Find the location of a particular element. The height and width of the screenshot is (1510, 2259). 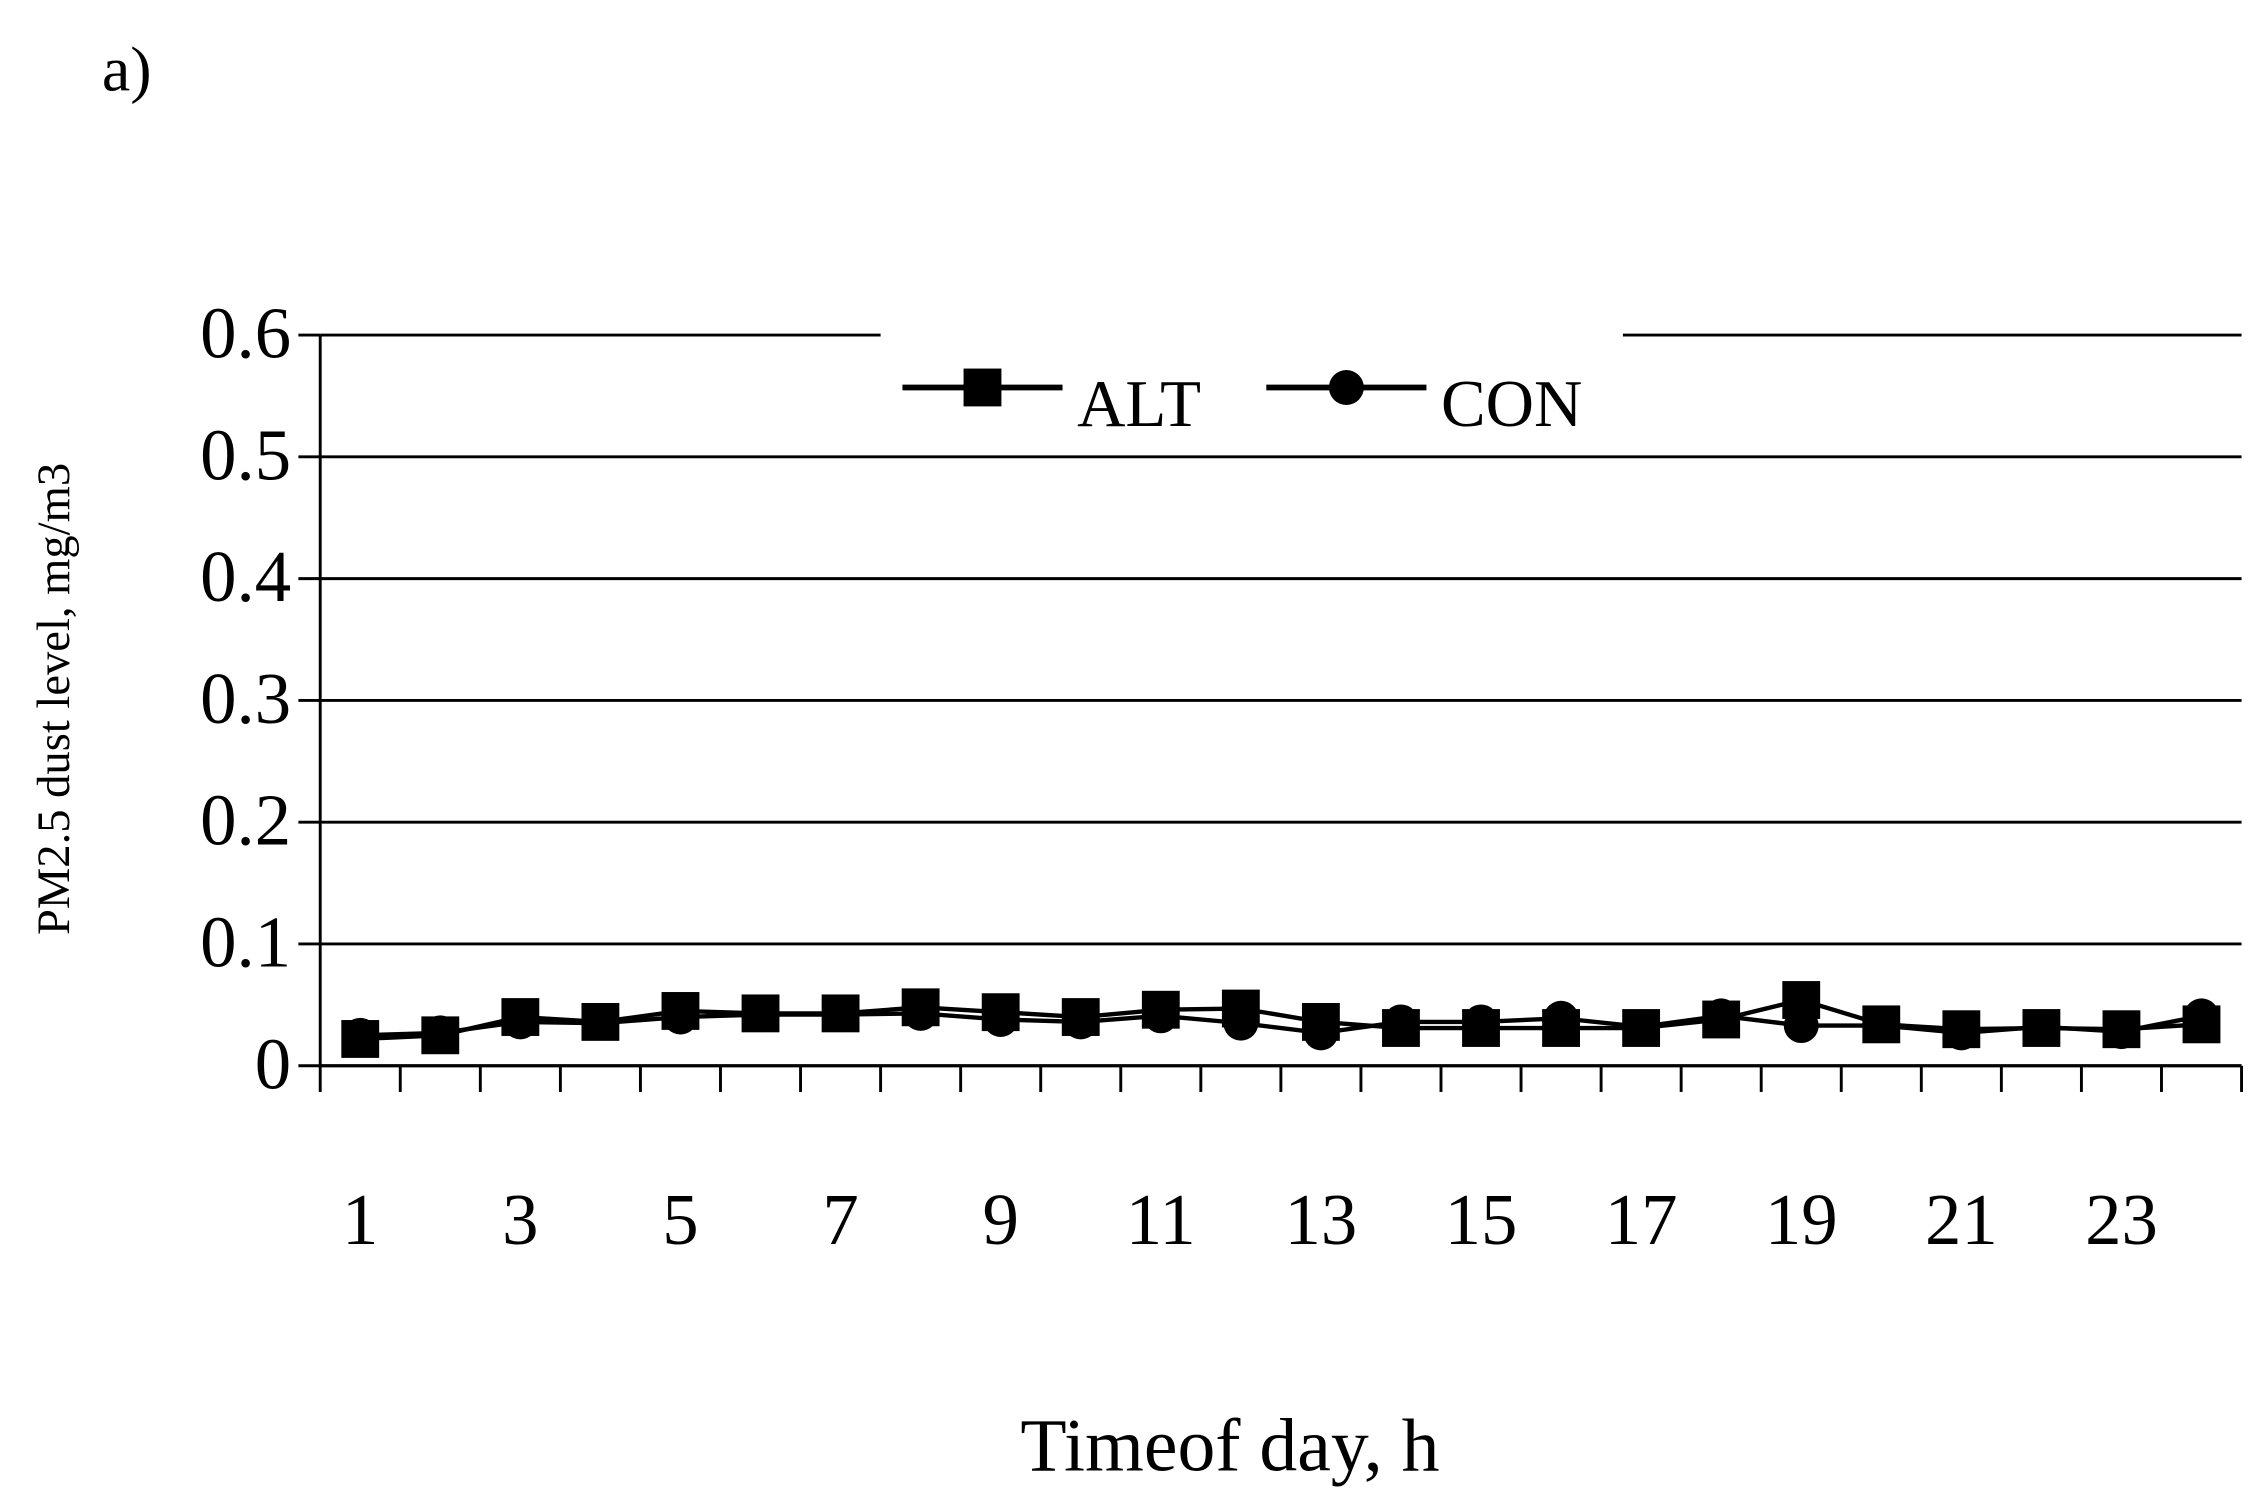

x-tick-label: 15 is located at coordinates (1481, 1219).